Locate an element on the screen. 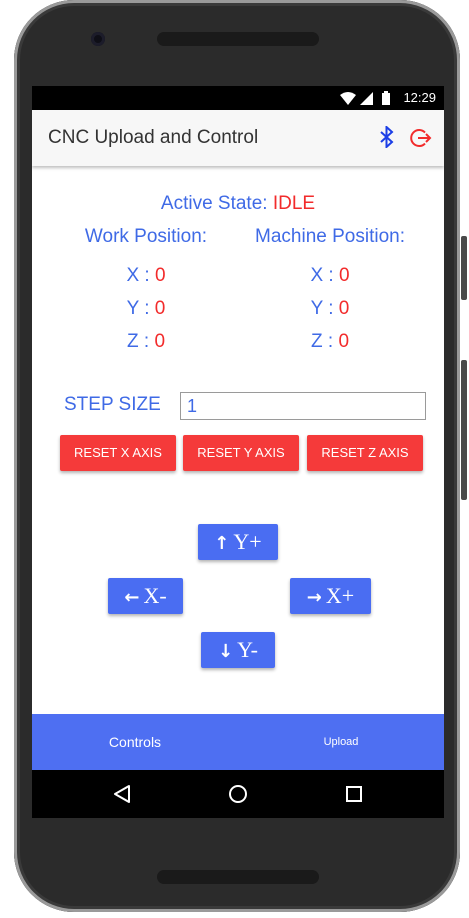 This screenshot has width=469, height=918. machine-position-x: X : 0 is located at coordinates (330, 275).